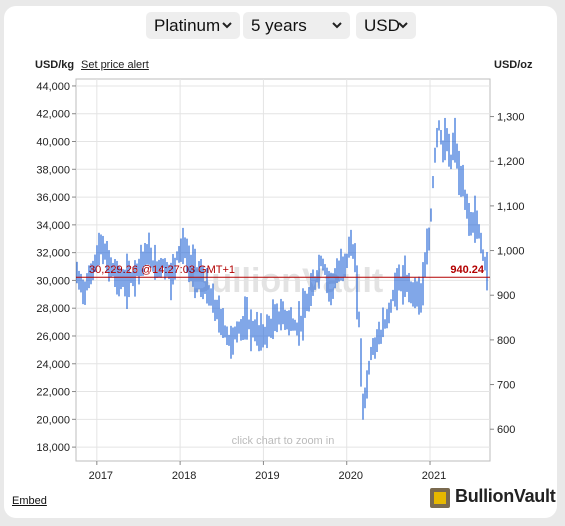 Image resolution: width=565 pixels, height=526 pixels. What do you see at coordinates (382, 25) in the screenshot?
I see `currency-select-value: USD` at bounding box center [382, 25].